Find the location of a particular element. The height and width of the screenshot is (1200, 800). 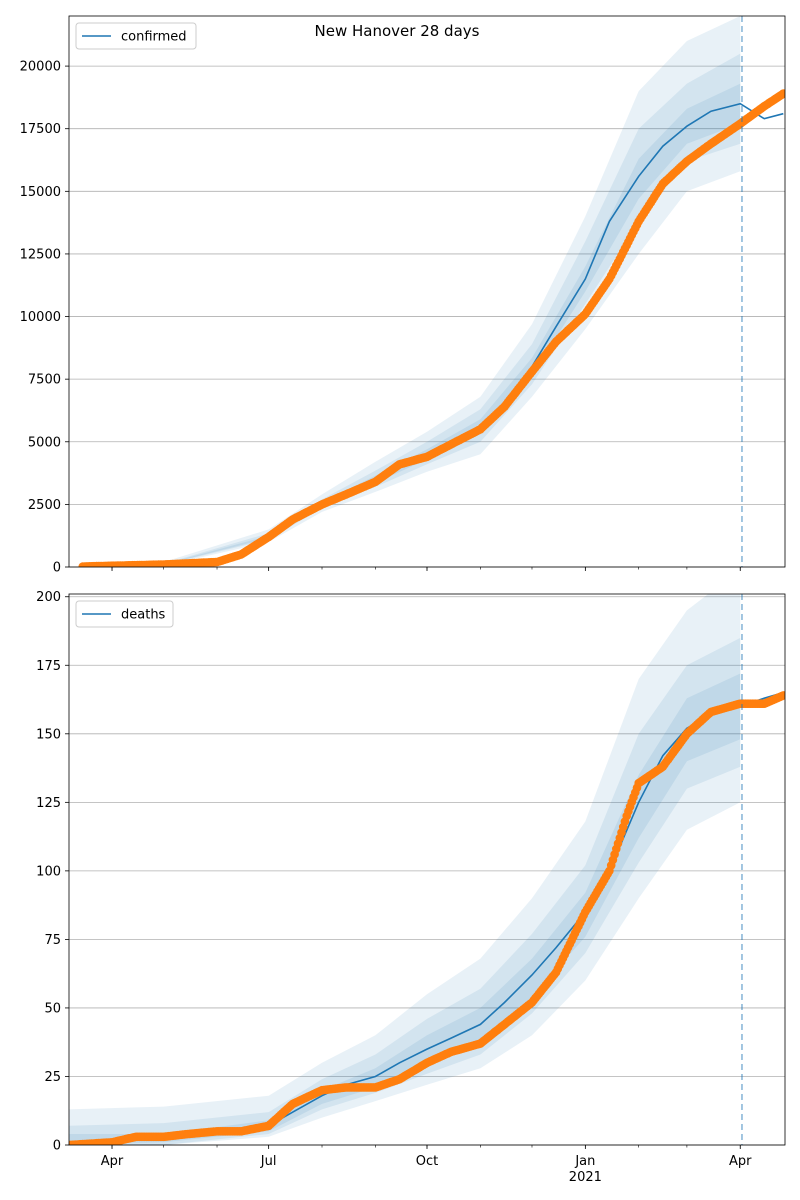

y-tick-label: 7500 is located at coordinates (44, 380).